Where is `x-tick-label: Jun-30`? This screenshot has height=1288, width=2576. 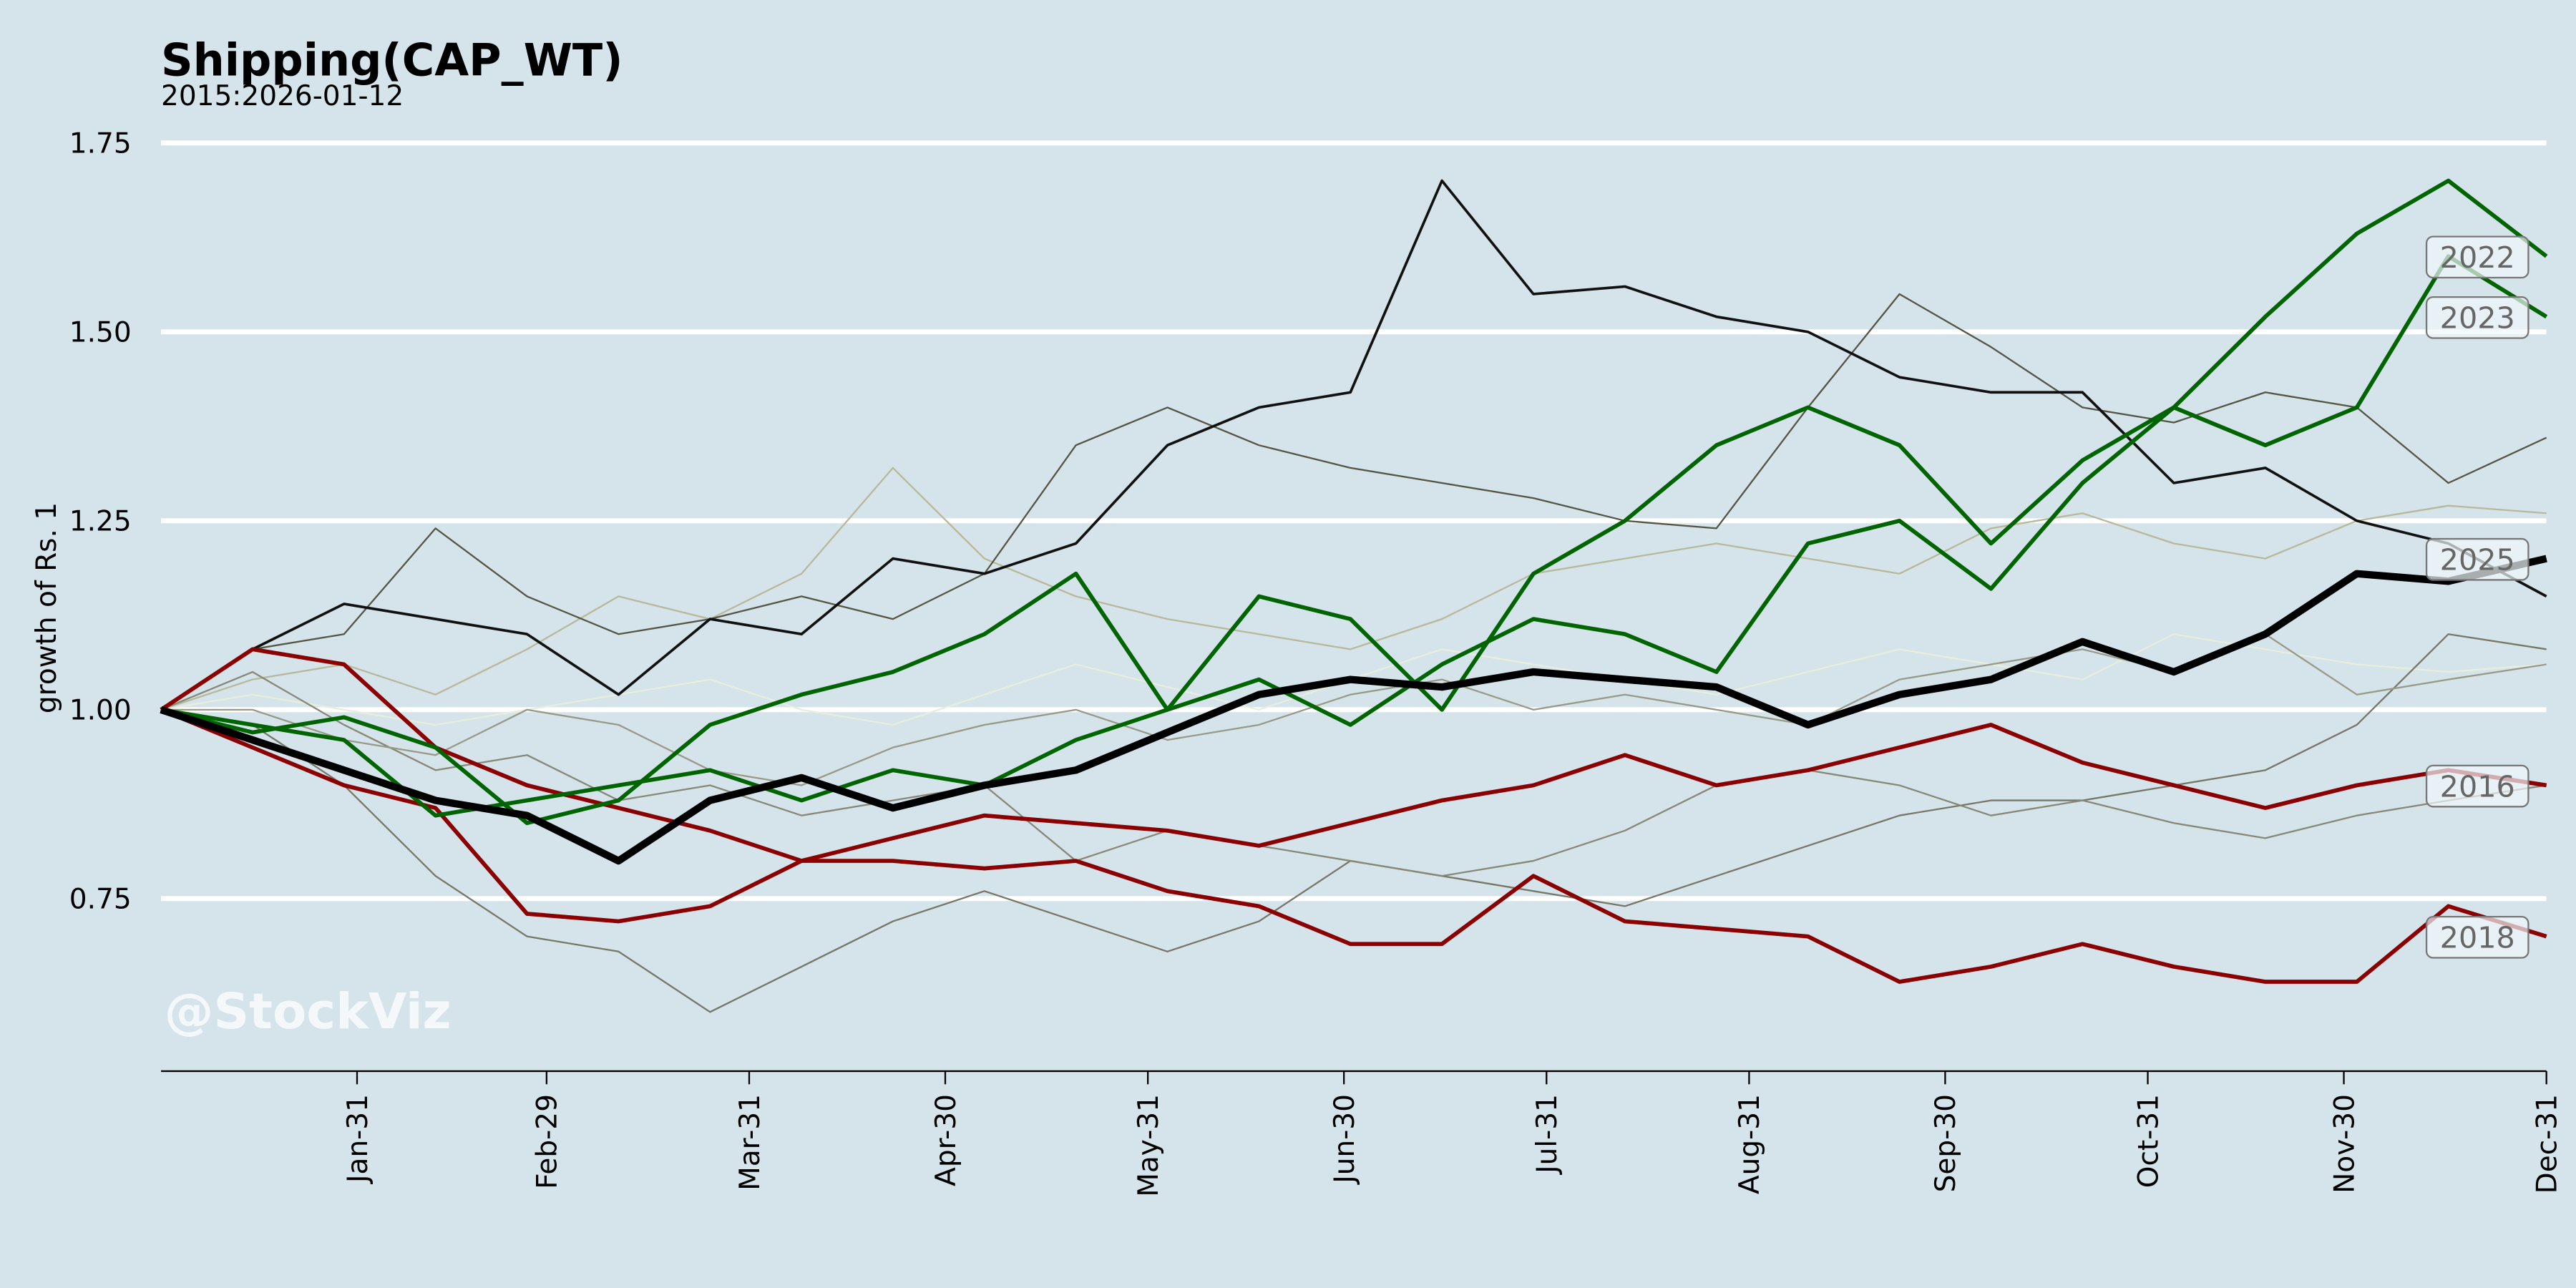 x-tick-label: Jun-30 is located at coordinates (1345, 1140).